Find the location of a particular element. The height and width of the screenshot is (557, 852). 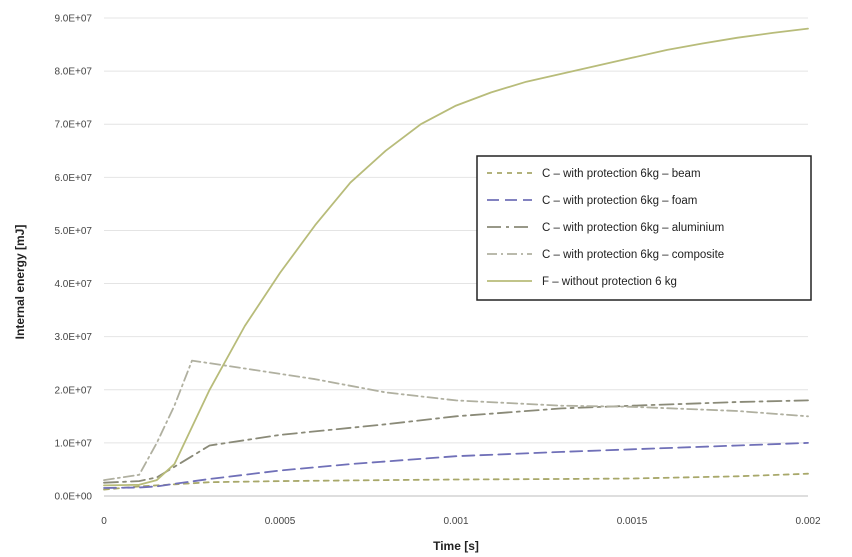

x-tick-label: 0.002 is located at coordinates (807, 521).